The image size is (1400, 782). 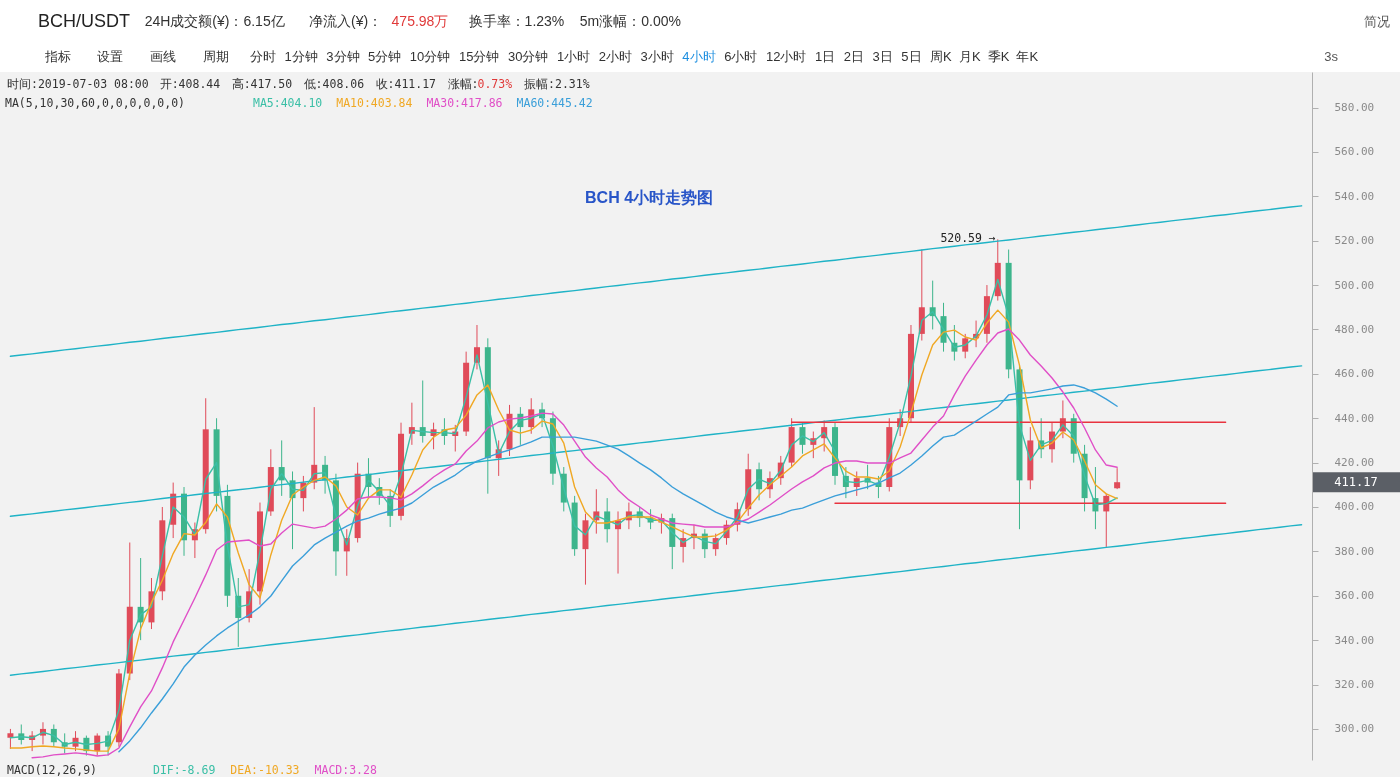 I want to click on text: 411.17, so click(x=1356, y=482).